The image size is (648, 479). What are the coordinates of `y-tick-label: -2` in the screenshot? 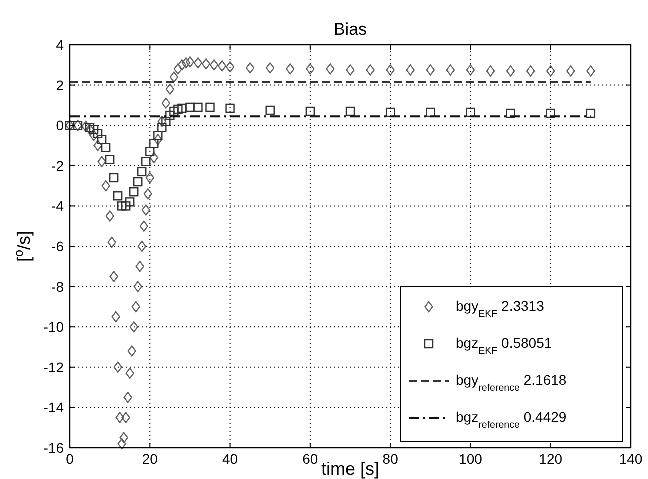 It's located at (58, 166).